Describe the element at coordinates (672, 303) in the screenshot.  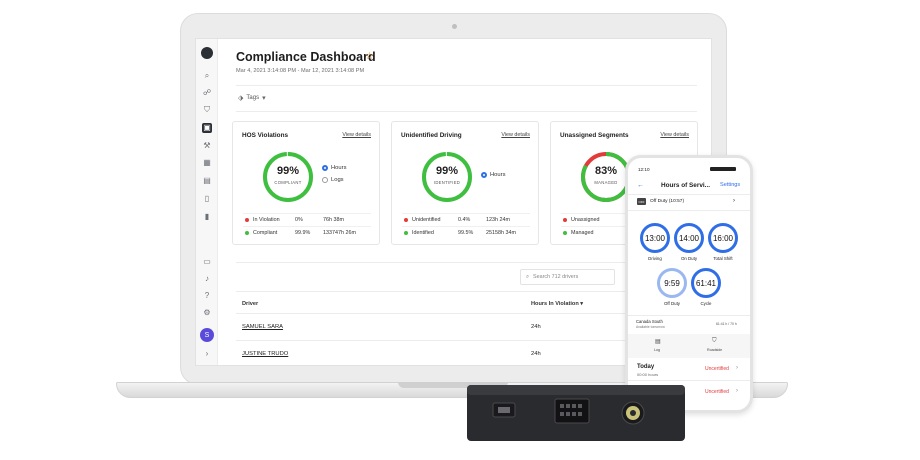
I see `clock-label: Off Duty` at that location.